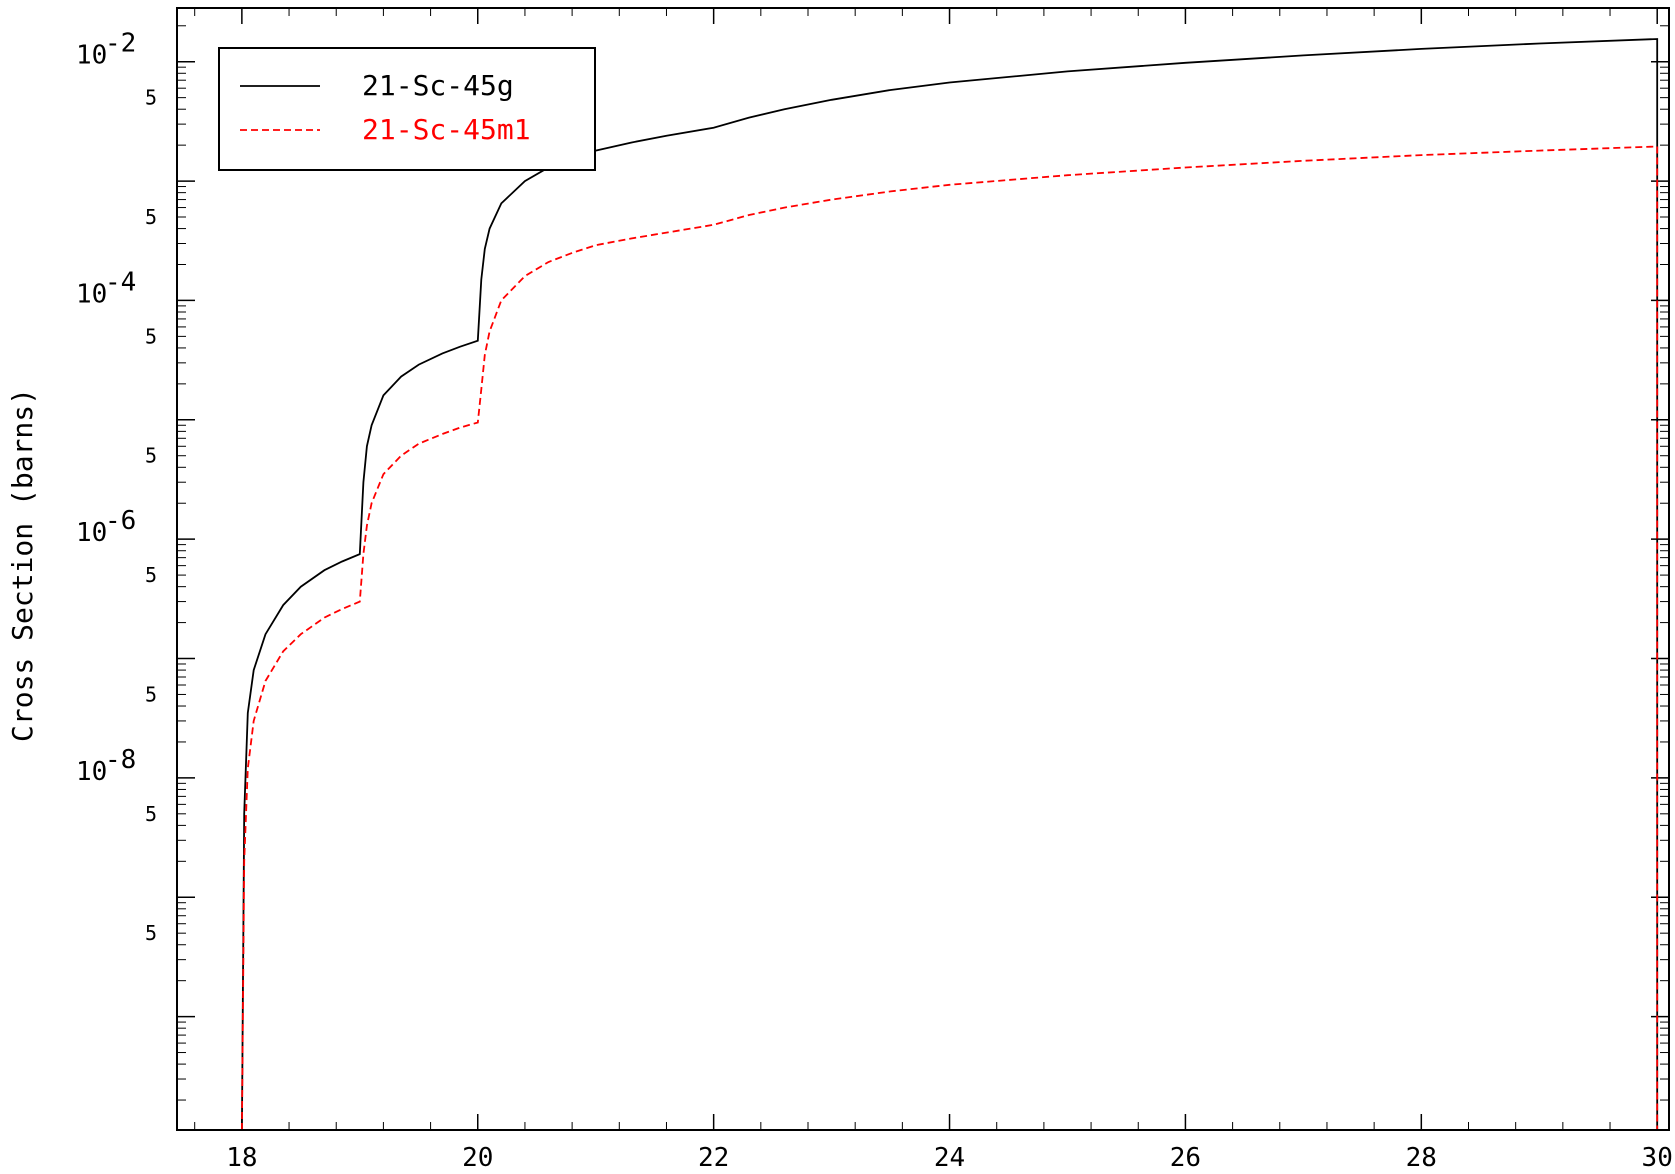 Image resolution: width=1675 pixels, height=1174 pixels. I want to click on legend-box, so click(407, 109).